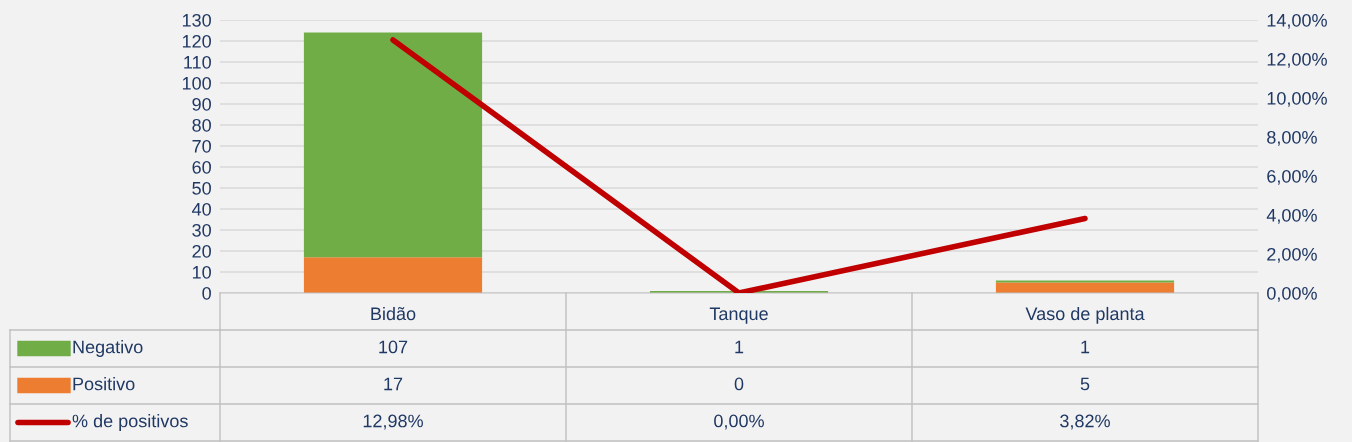 This screenshot has height=442, width=1352. What do you see at coordinates (130, 422) in the screenshot?
I see `legend-label: % de positivos` at bounding box center [130, 422].